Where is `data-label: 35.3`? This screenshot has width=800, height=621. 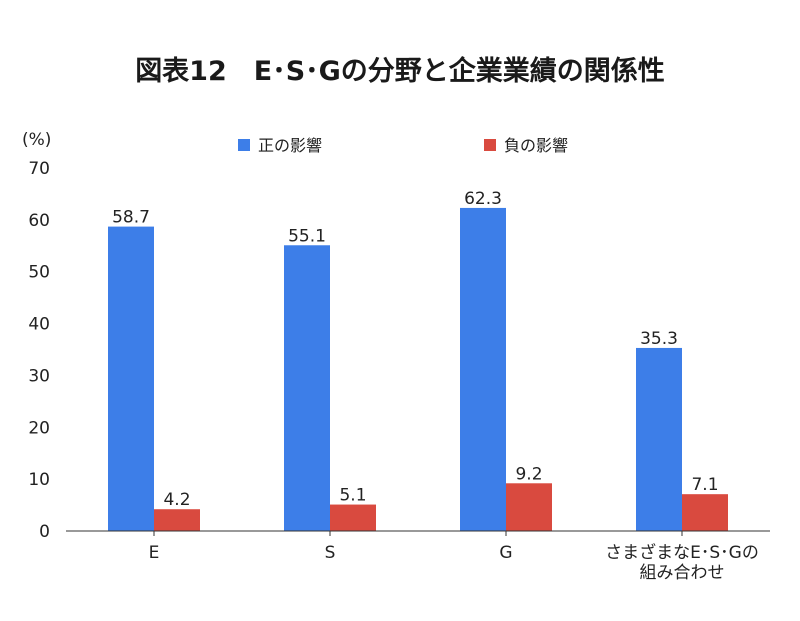
data-label: 35.3 is located at coordinates (659, 339).